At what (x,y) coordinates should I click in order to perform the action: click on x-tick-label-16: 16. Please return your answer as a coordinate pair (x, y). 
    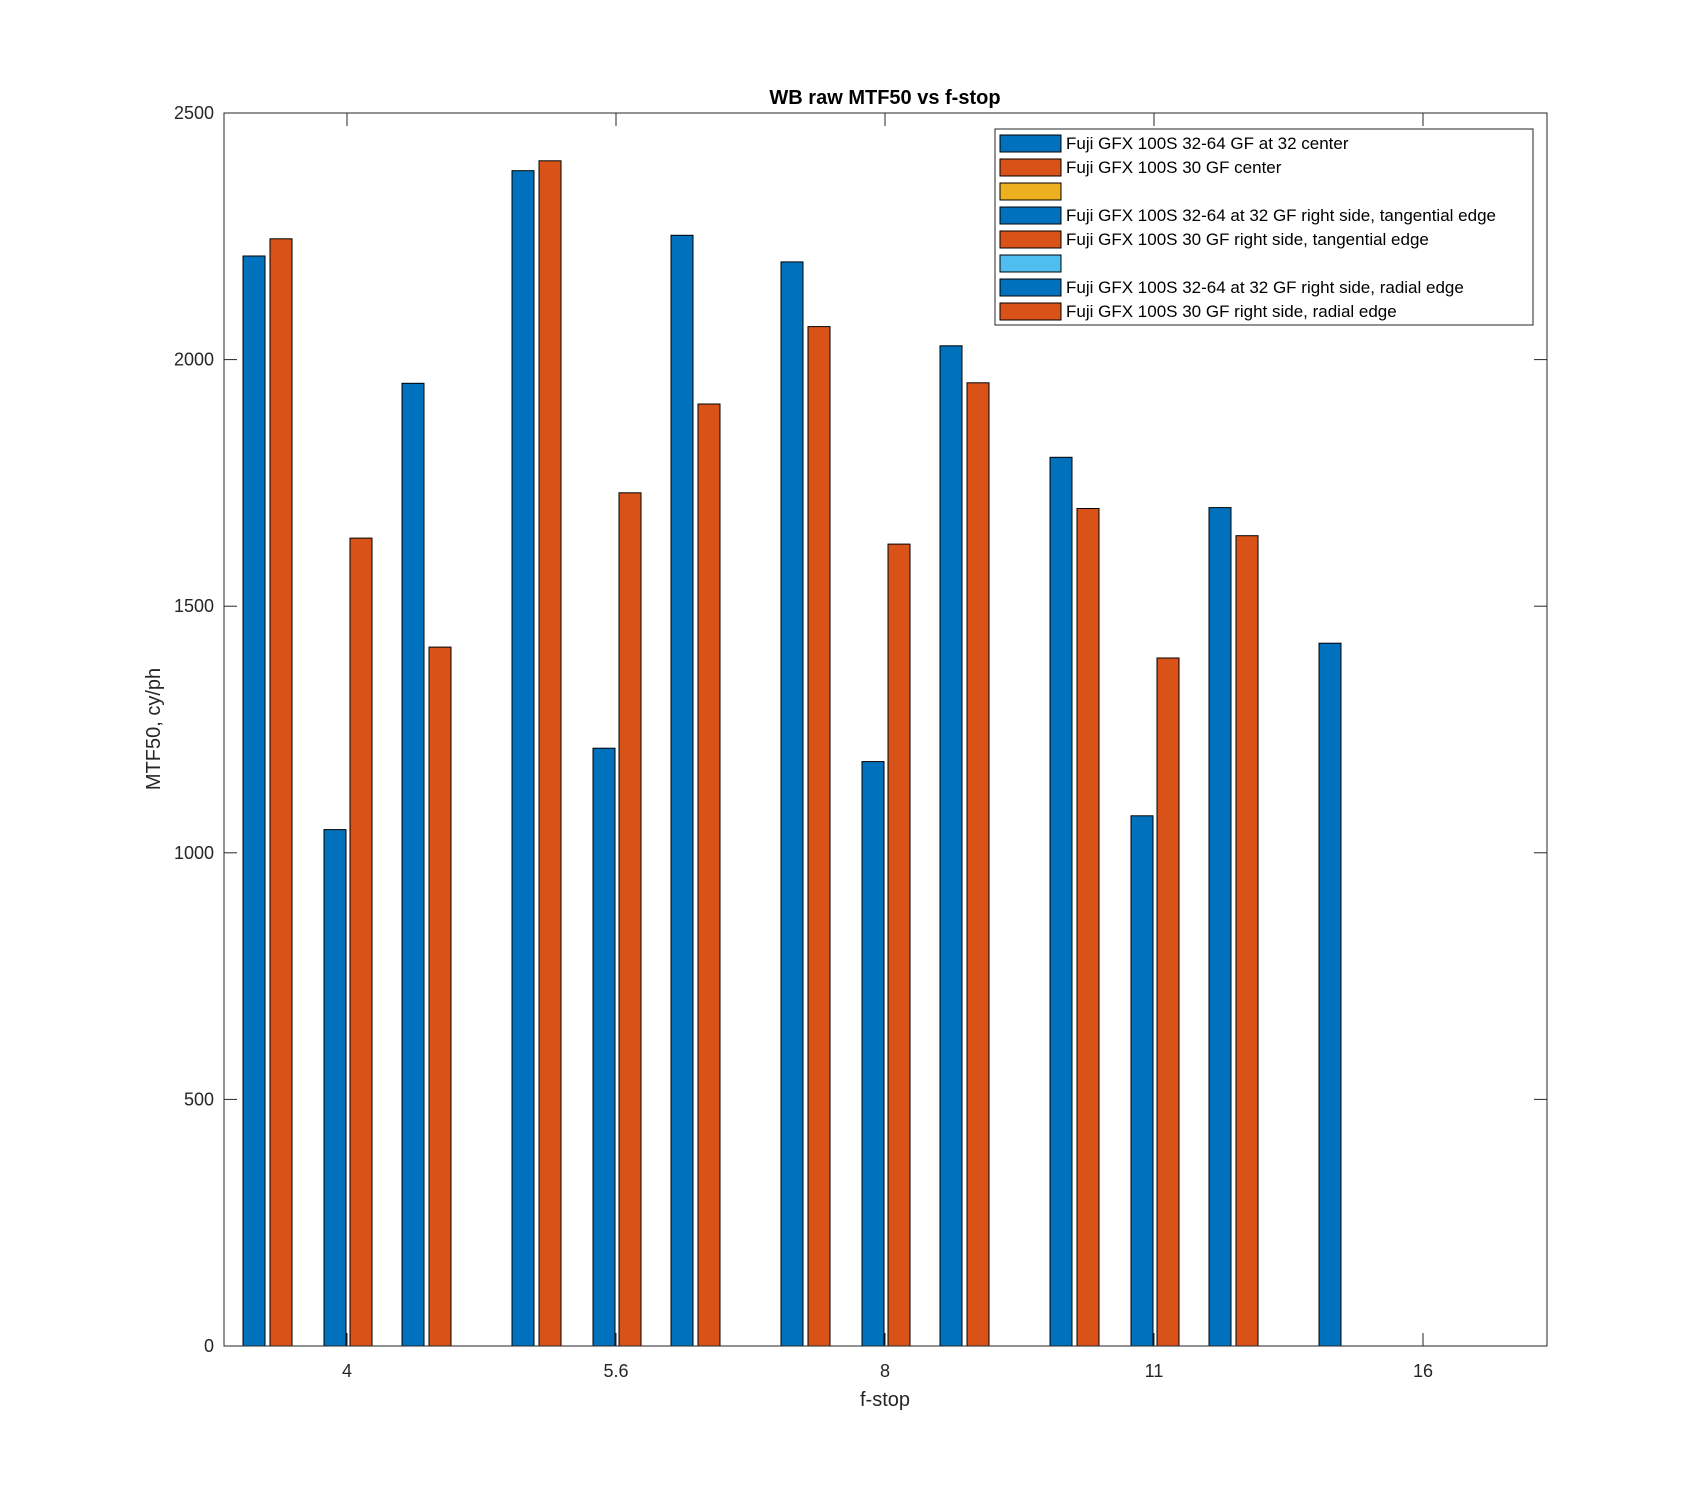
    Looking at the image, I should click on (1423, 1371).